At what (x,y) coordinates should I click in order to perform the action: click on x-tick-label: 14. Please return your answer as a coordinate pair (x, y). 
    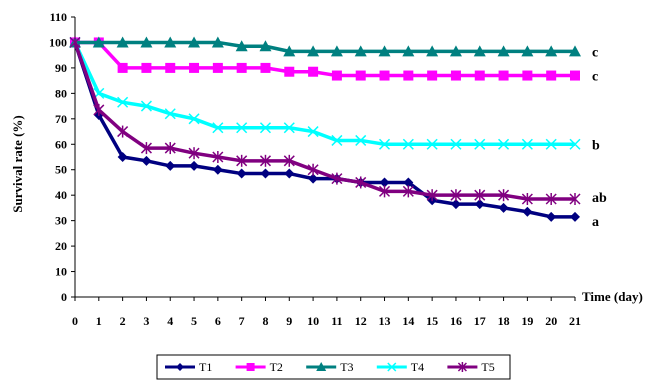
    Looking at the image, I should click on (408, 321).